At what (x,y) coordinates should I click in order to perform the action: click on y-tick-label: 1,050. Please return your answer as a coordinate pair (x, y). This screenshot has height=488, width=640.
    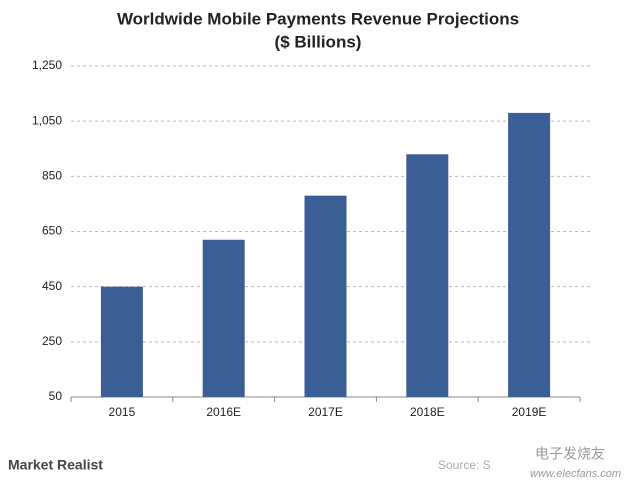
    Looking at the image, I should click on (47, 120).